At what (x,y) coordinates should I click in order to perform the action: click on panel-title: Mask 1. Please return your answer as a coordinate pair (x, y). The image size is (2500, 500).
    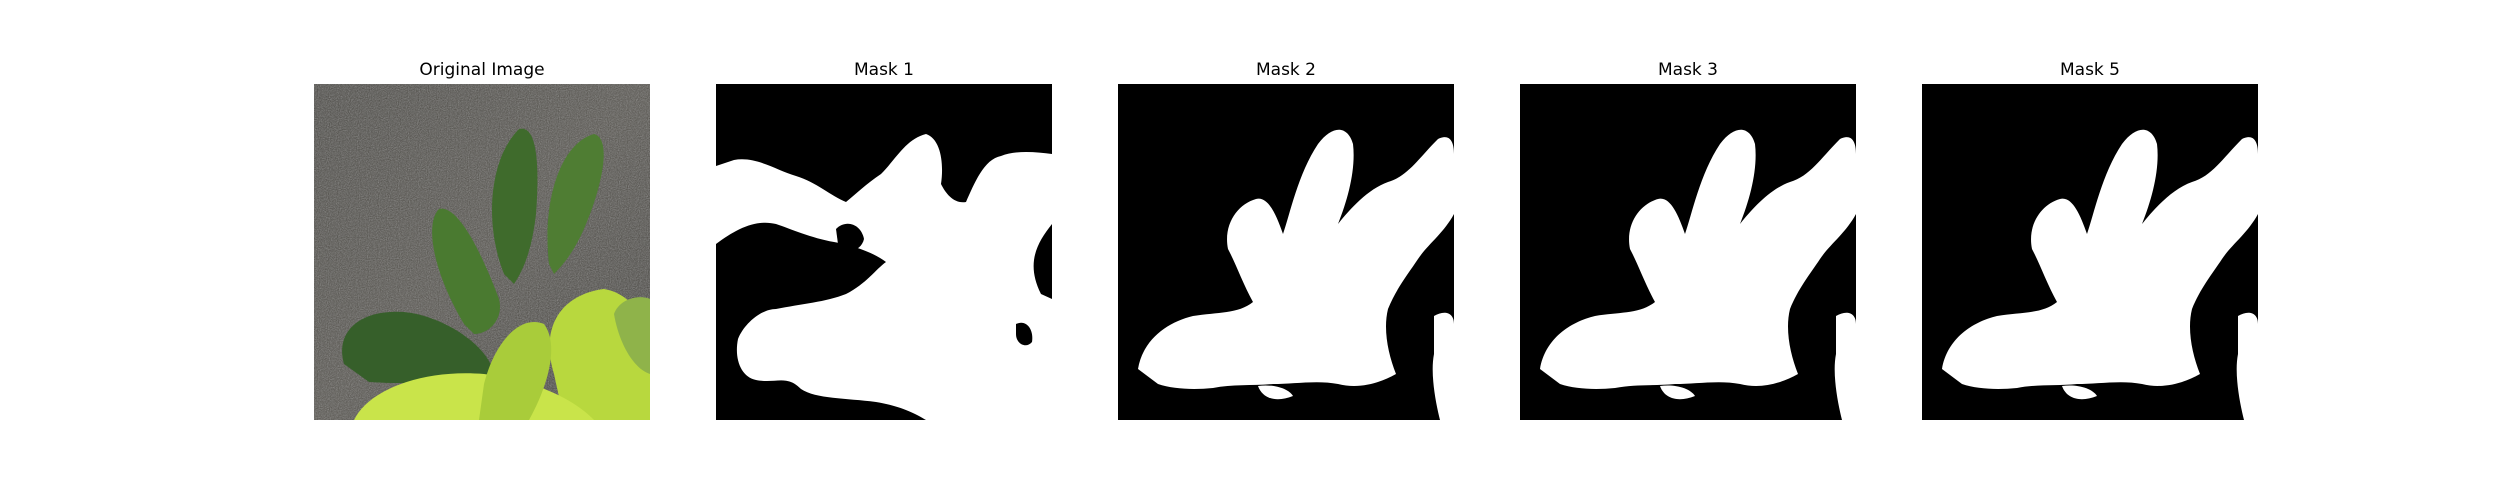
    Looking at the image, I should click on (883, 70).